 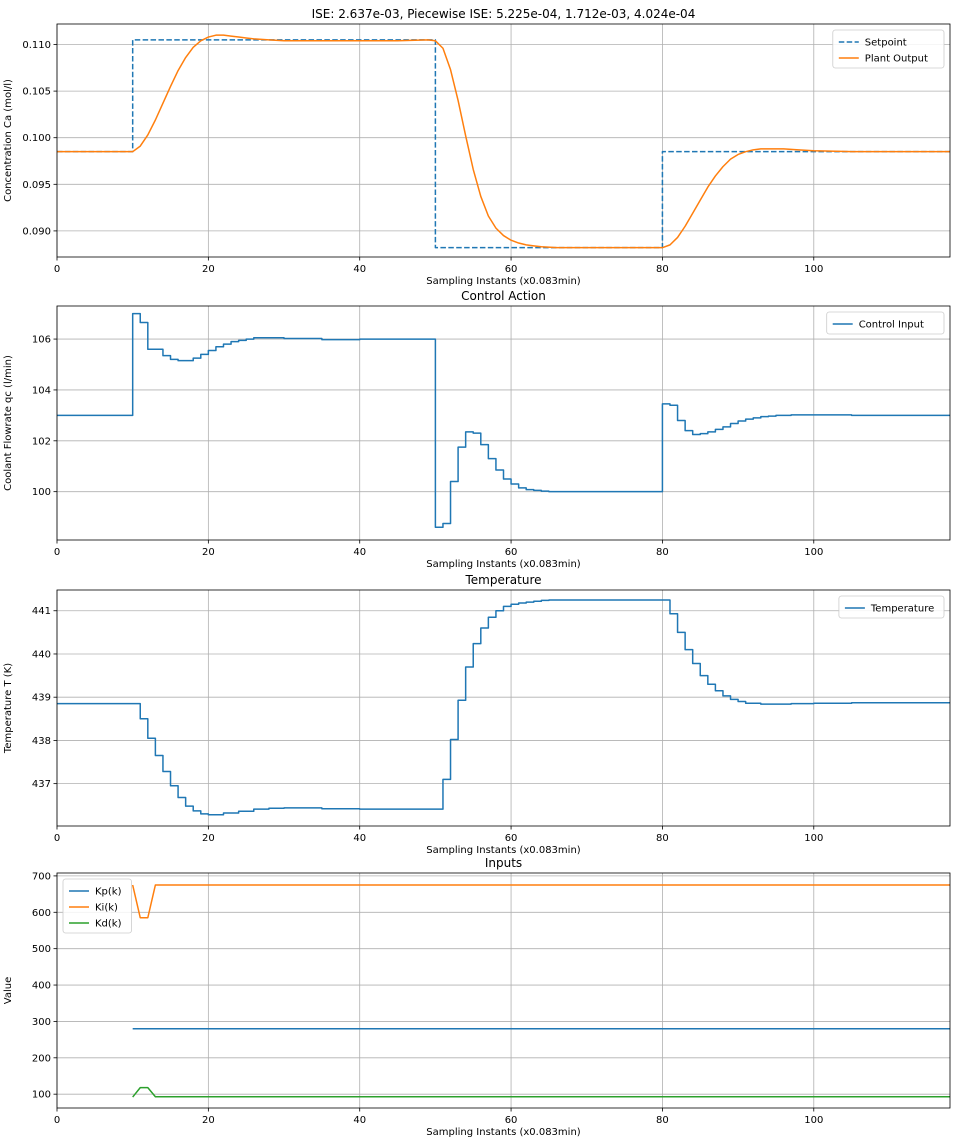 I want to click on legend-label: Kd(k), so click(x=108, y=924).